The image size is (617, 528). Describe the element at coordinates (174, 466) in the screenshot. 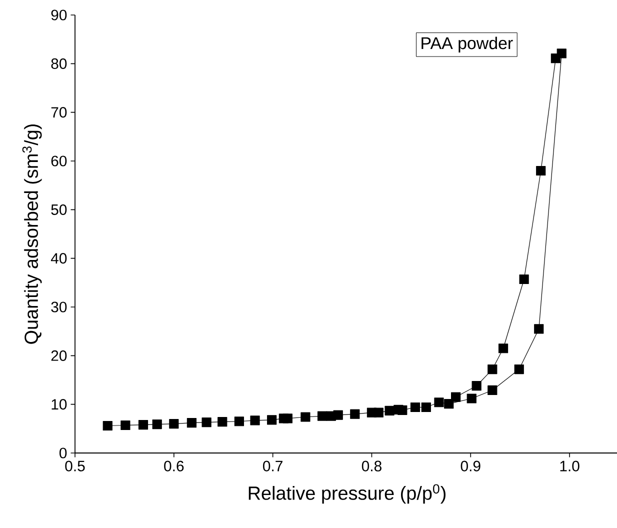

I see `x-tick-label: 0.6` at that location.